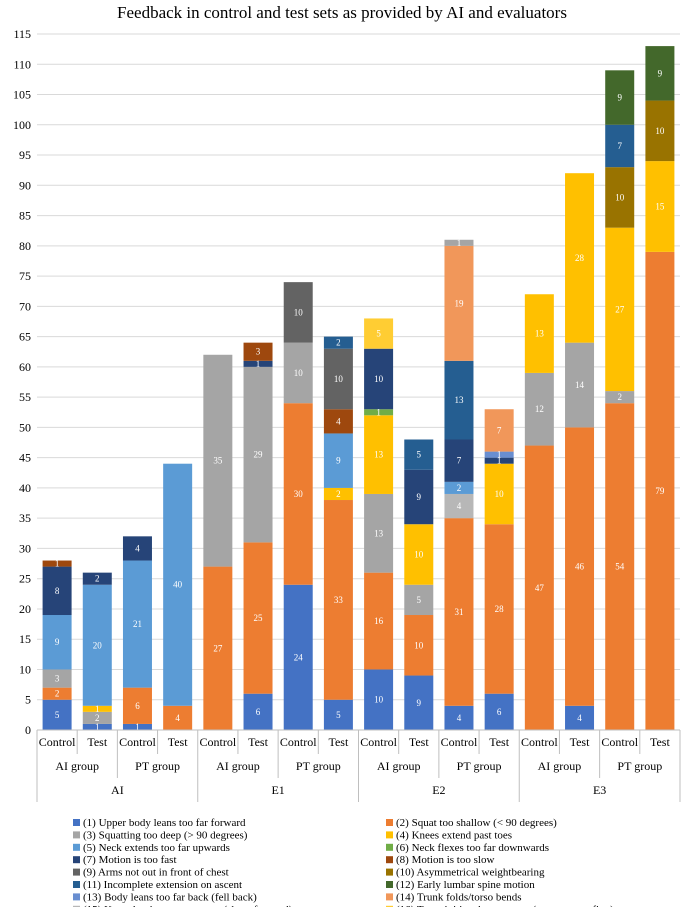 The height and width of the screenshot is (907, 685). I want to click on bar-value-label: 8, so click(57, 591).